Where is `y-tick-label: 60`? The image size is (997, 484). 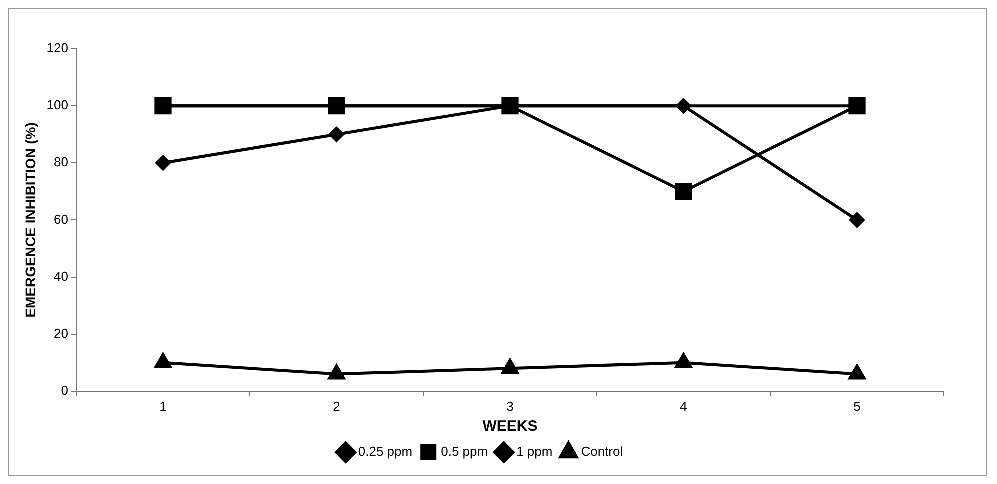 y-tick-label: 60 is located at coordinates (61, 219).